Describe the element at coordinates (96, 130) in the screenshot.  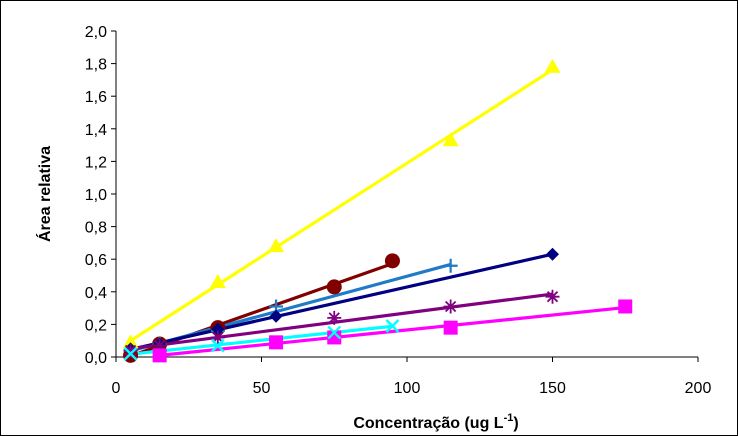
I see `y-tick-label: 1,4` at that location.